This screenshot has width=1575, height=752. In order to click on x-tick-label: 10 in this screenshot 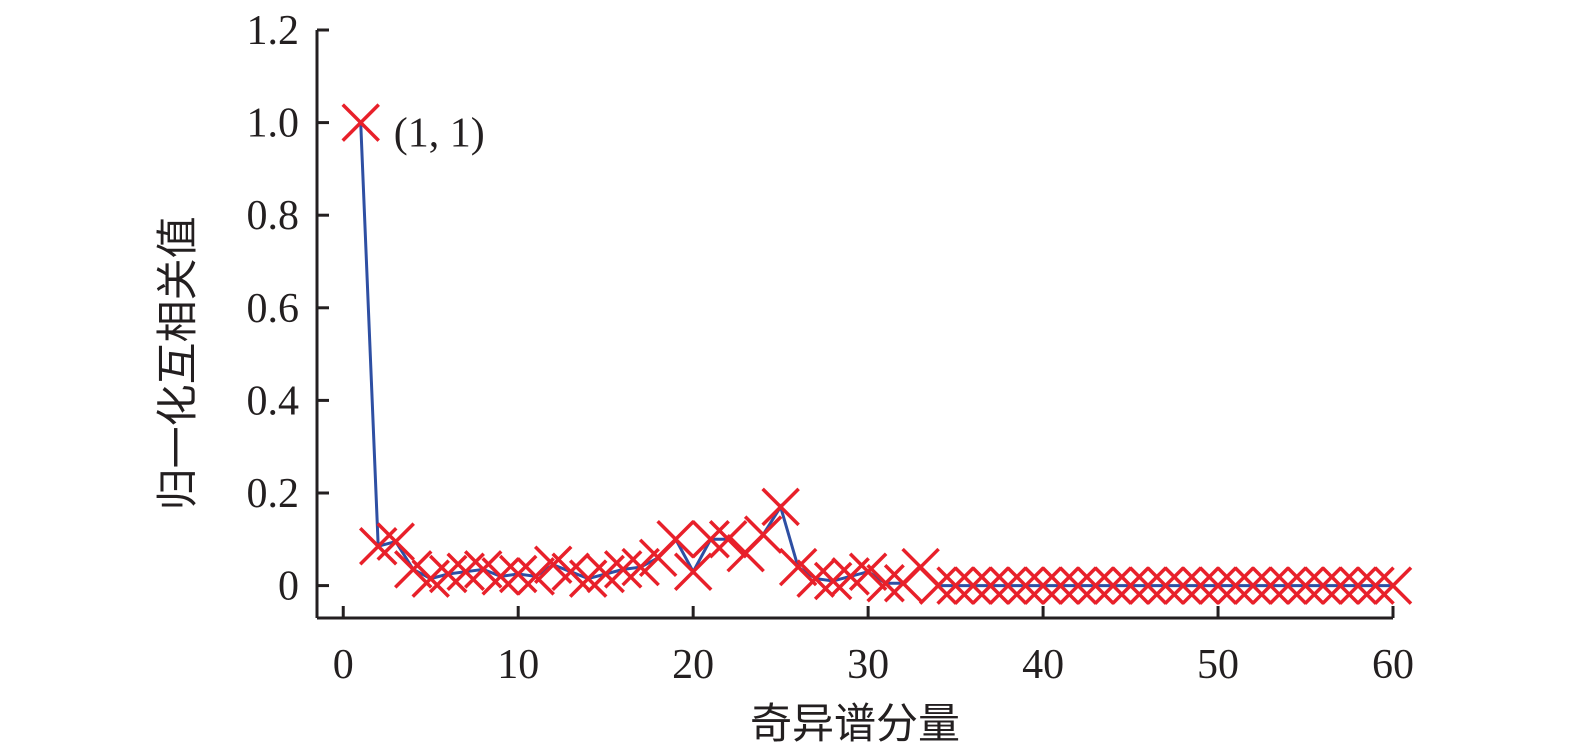, I will do `click(518, 665)`.